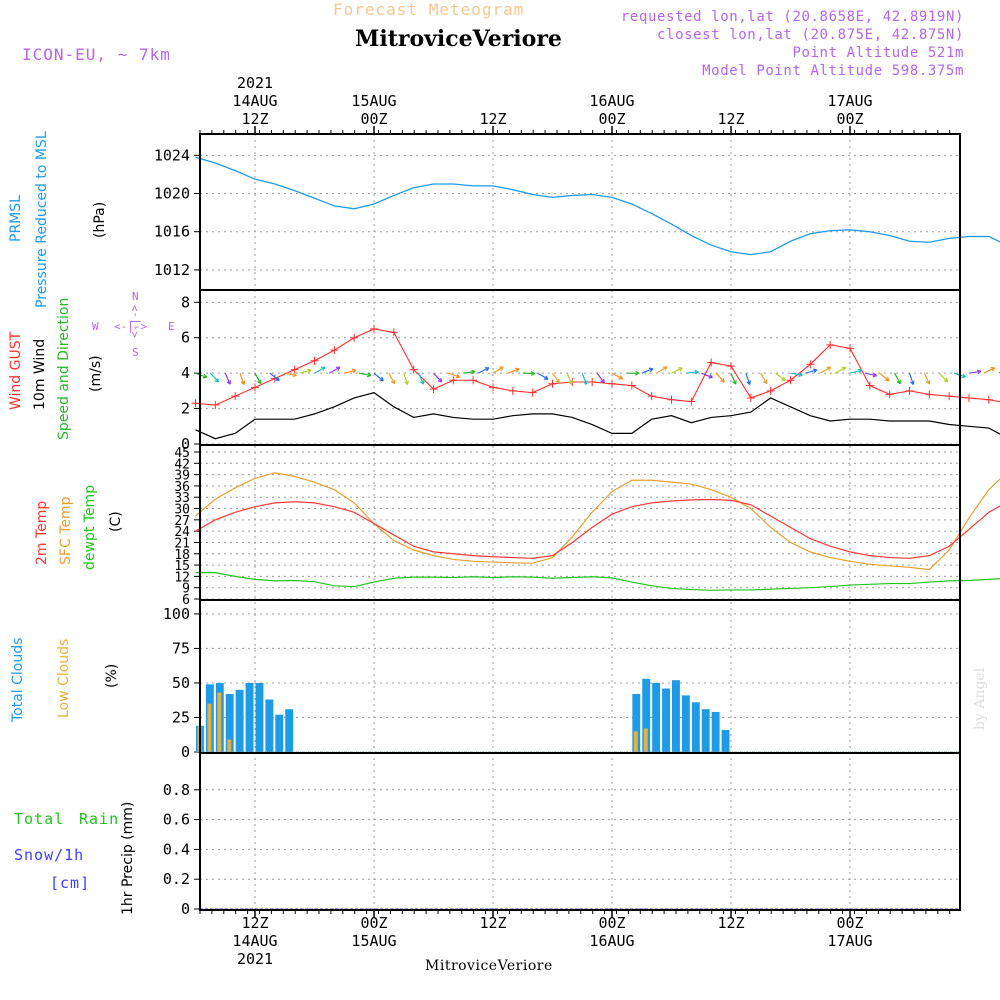 Image resolution: width=1000 pixels, height=1000 pixels. Describe the element at coordinates (429, 9) in the screenshot. I see `product-title: Forecast Meteogram` at that location.